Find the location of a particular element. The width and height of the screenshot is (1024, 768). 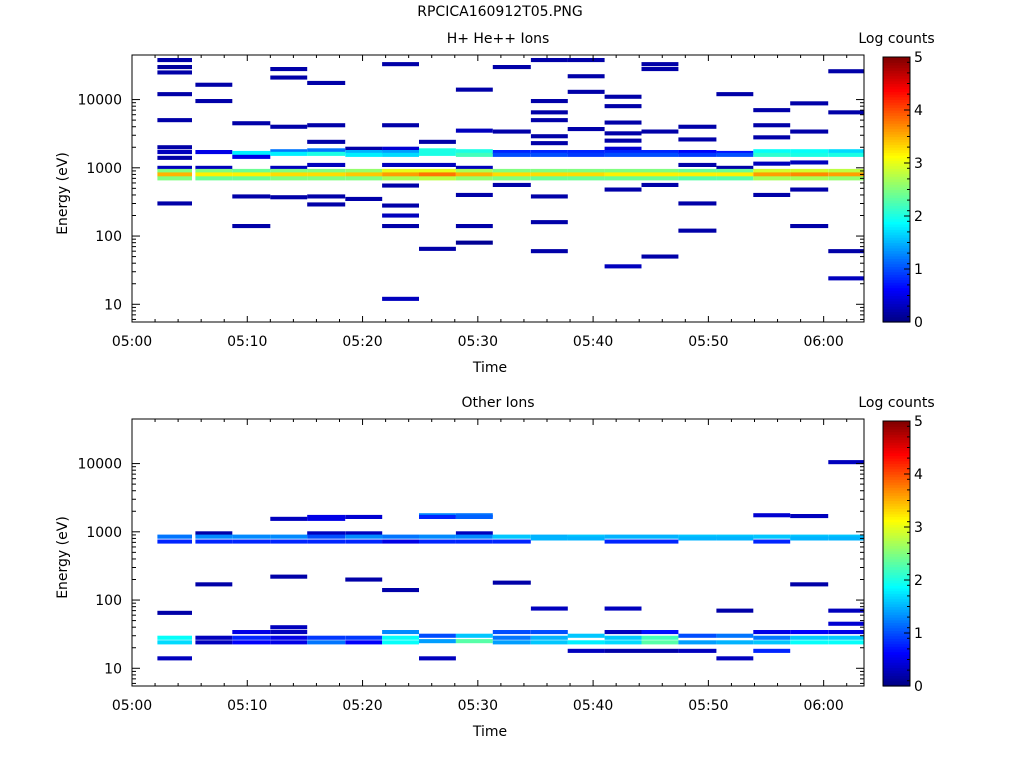

x-tick-label: 05:50 is located at coordinates (708, 342).